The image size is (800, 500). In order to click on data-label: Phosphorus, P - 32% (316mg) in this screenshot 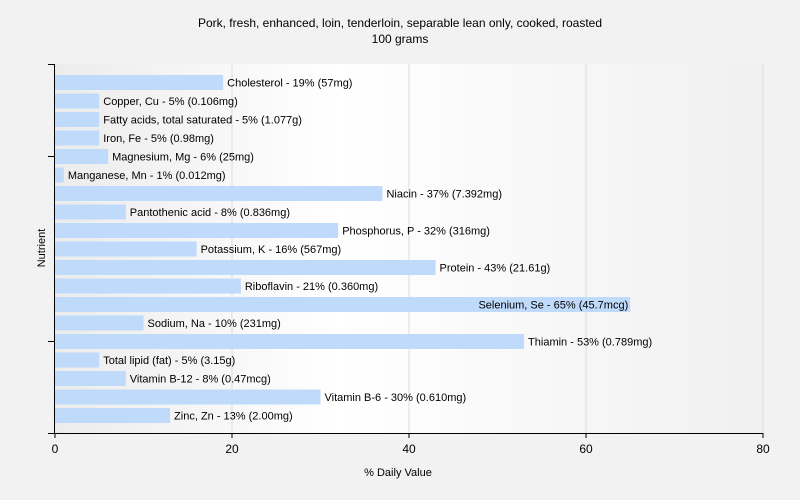, I will do `click(416, 232)`.